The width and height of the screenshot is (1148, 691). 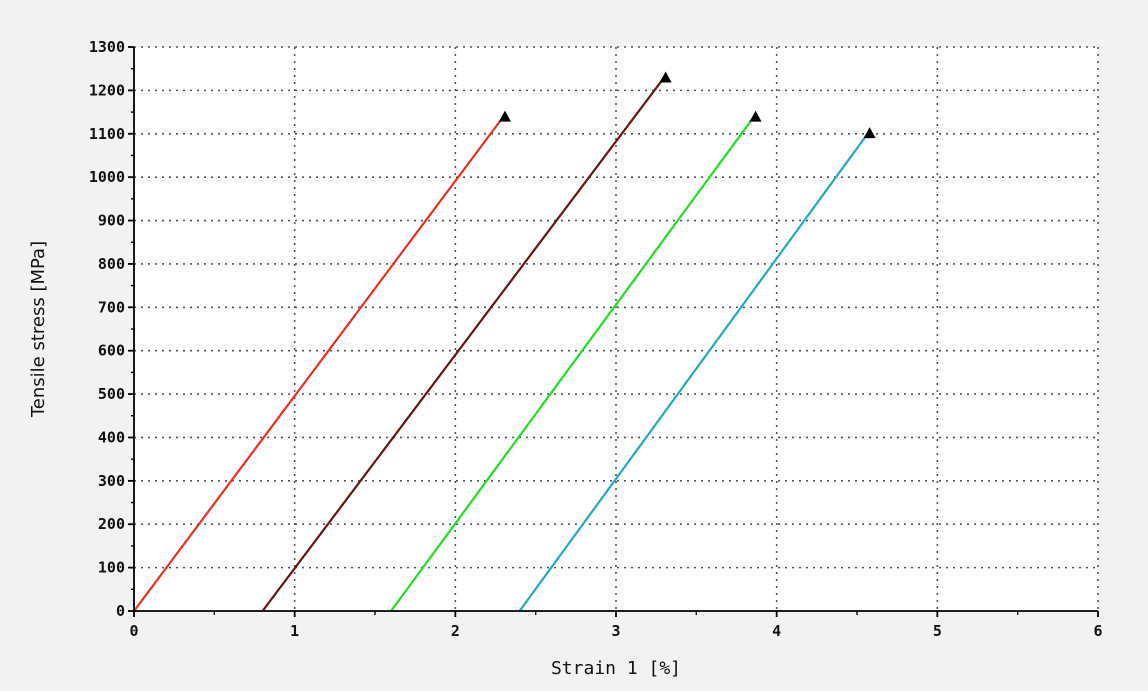 What do you see at coordinates (111, 351) in the screenshot?
I see `y-tick-label: 600` at bounding box center [111, 351].